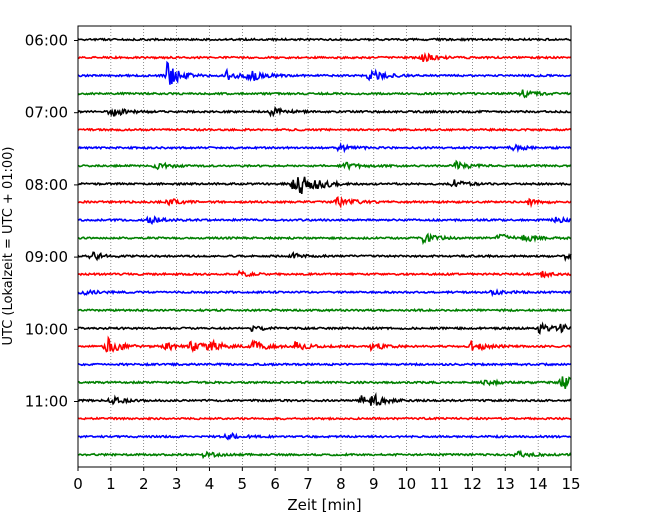 The height and width of the screenshot is (520, 650). Describe the element at coordinates (472, 484) in the screenshot. I see `x-tick-label: 12` at that location.